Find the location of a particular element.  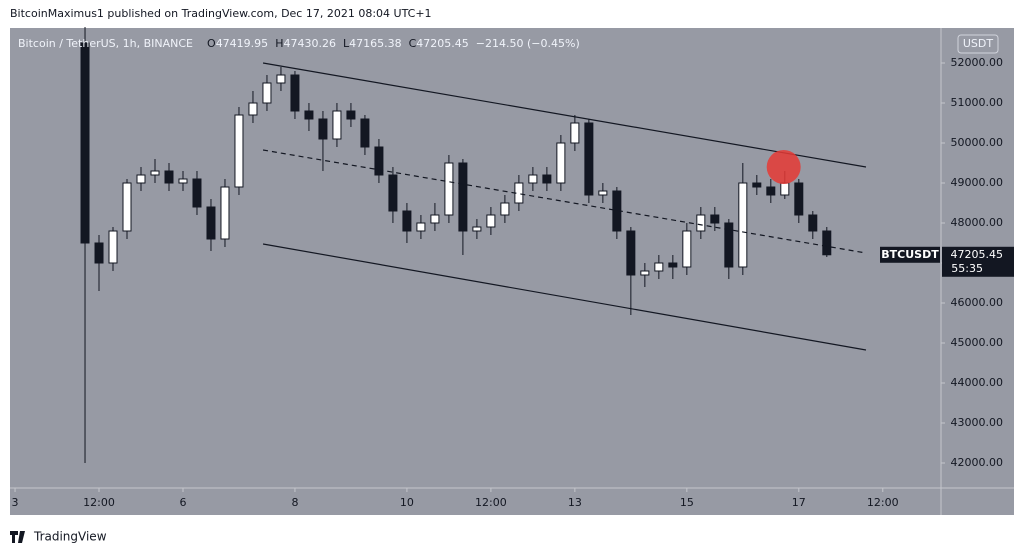

o-label: O is located at coordinates (211, 43).